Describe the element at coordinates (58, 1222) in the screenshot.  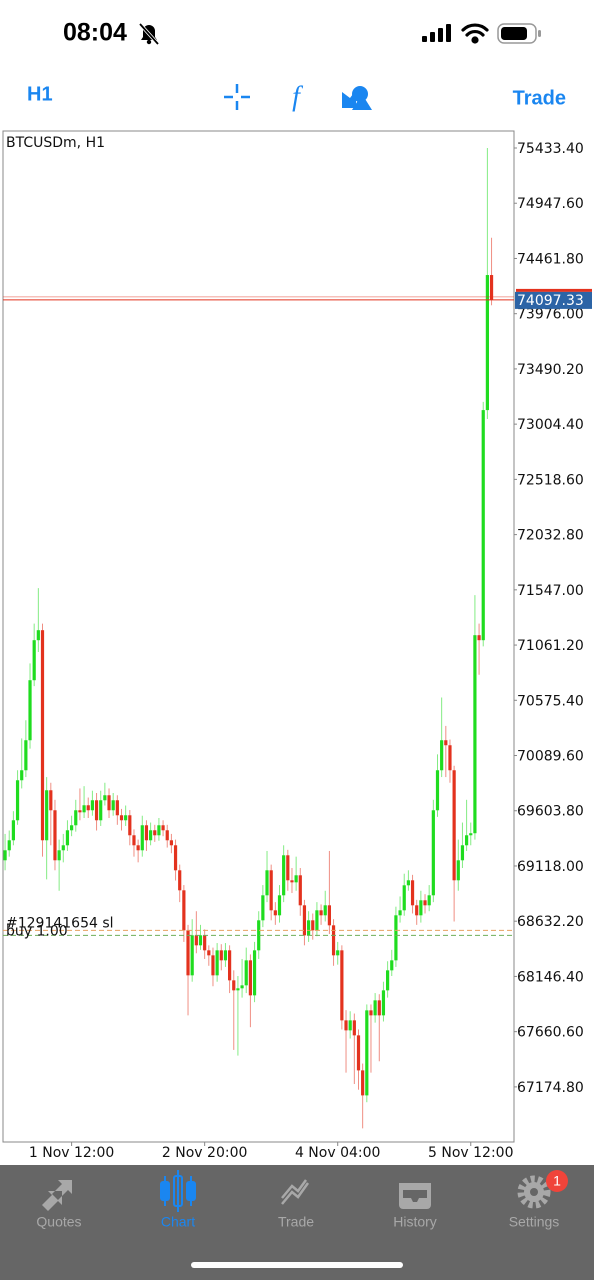
I see `tab-label: Quotes` at that location.